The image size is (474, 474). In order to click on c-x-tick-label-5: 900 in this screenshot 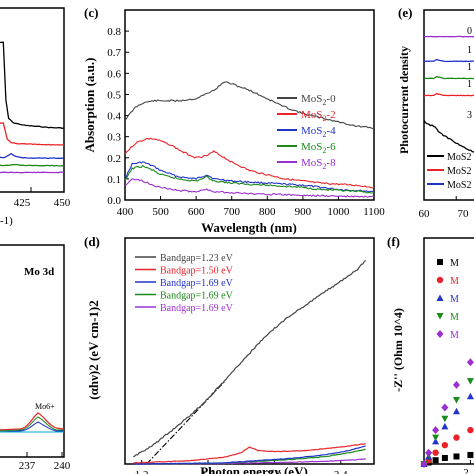, I will do `click(303, 212)`.